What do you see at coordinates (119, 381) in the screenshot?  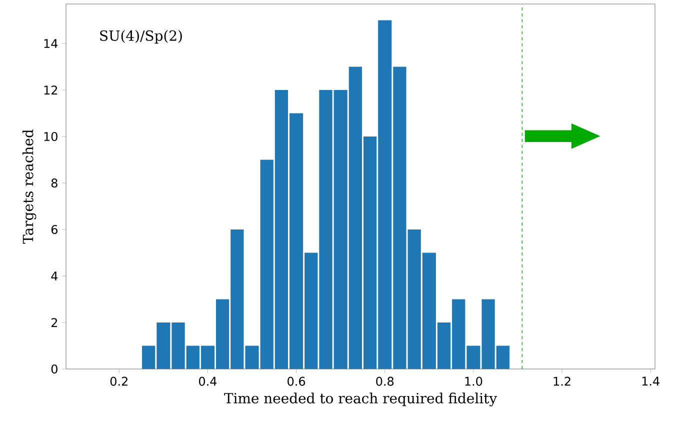 I see `x-tick-label: 0.2` at bounding box center [119, 381].